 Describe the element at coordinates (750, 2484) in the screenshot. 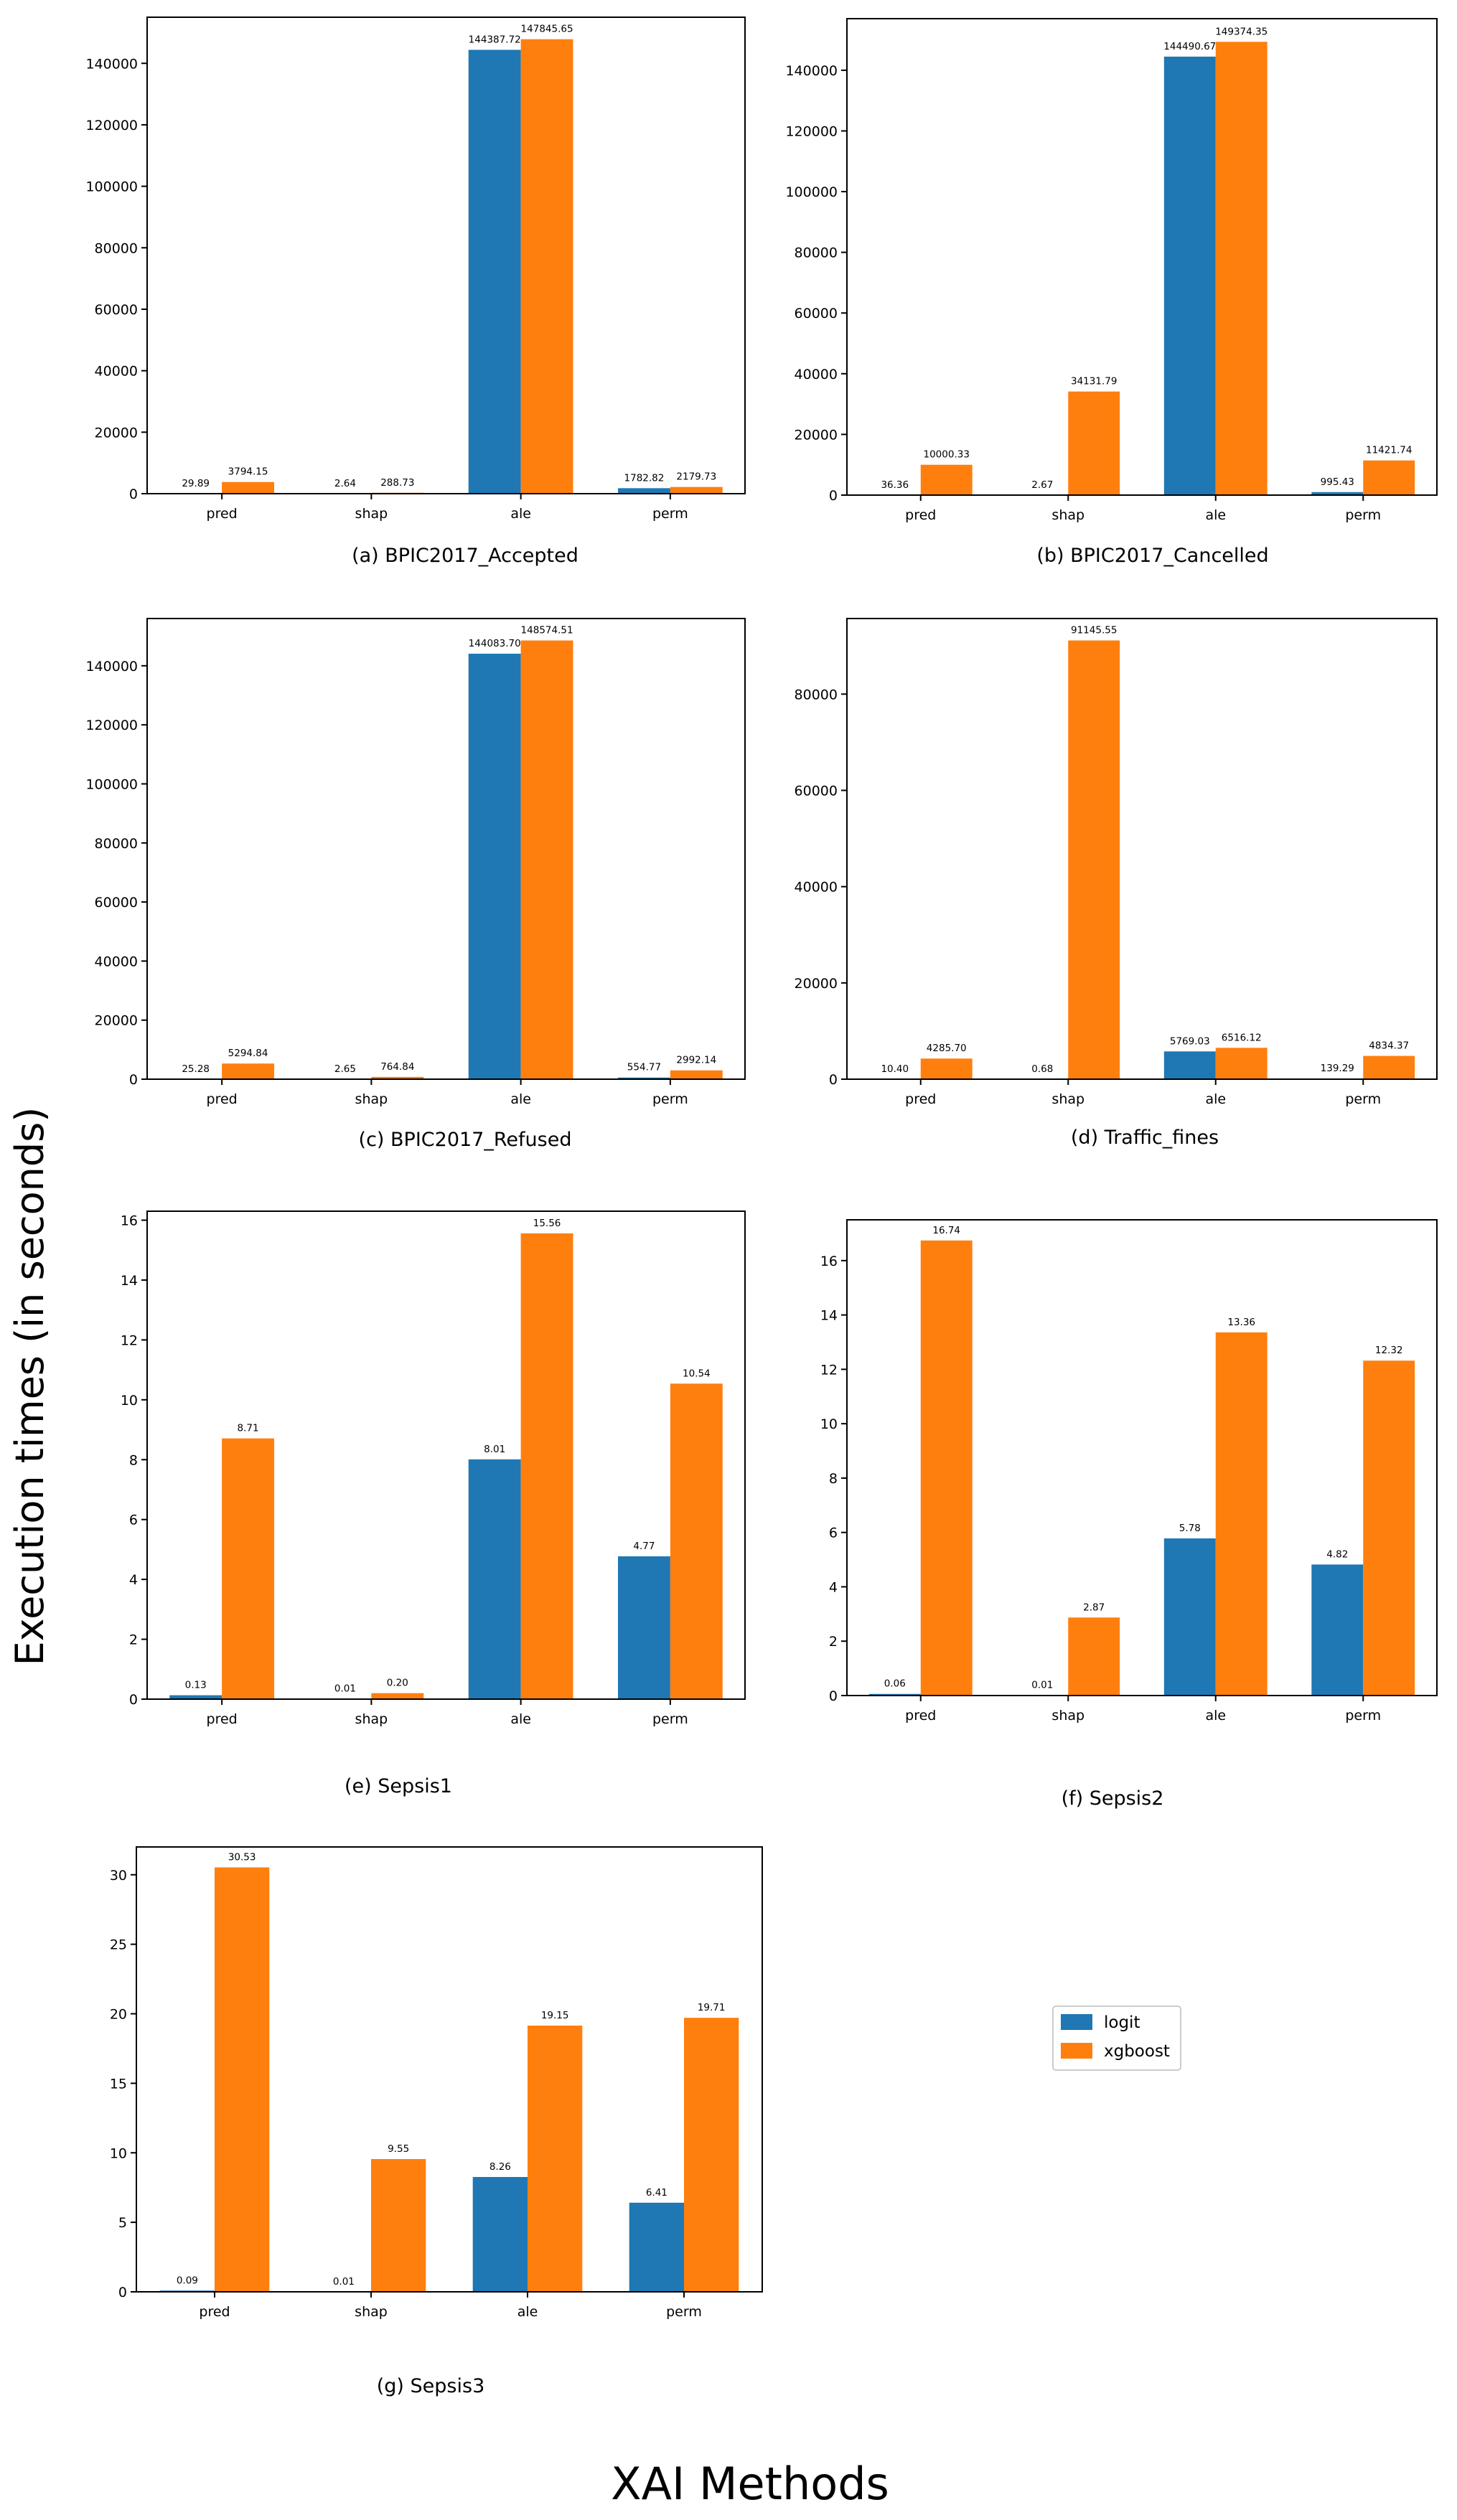

I see `figure-xlabel: XAI Methods` at that location.